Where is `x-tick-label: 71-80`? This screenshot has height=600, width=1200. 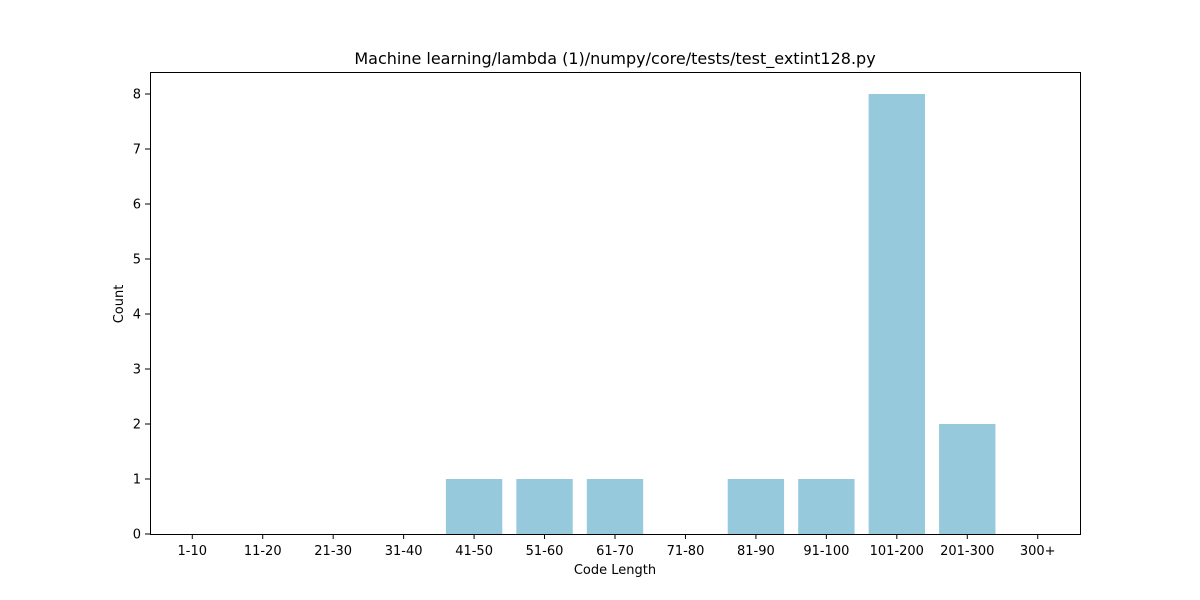
x-tick-label: 71-80 is located at coordinates (686, 551).